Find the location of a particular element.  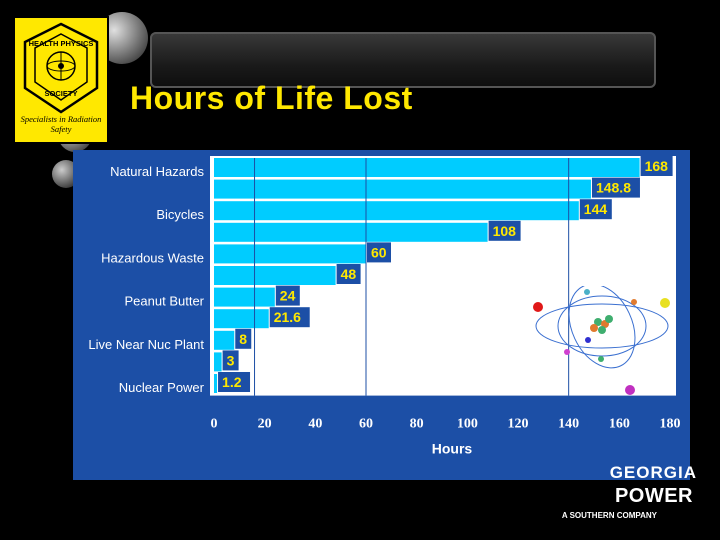

value-label: 48 is located at coordinates (349, 274).